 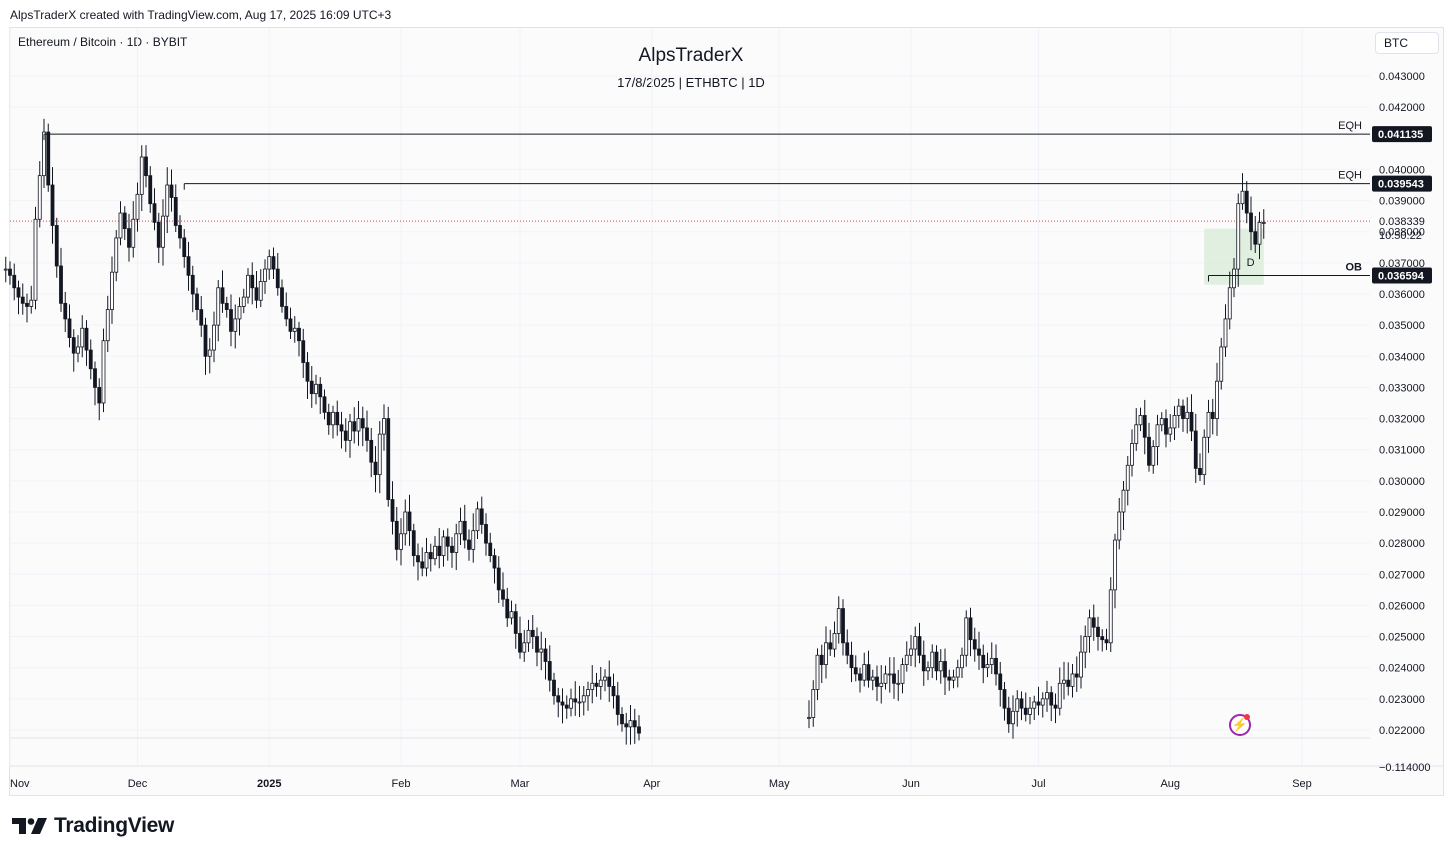 What do you see at coordinates (1402, 357) in the screenshot?
I see `y-tick-label: 0.034000` at bounding box center [1402, 357].